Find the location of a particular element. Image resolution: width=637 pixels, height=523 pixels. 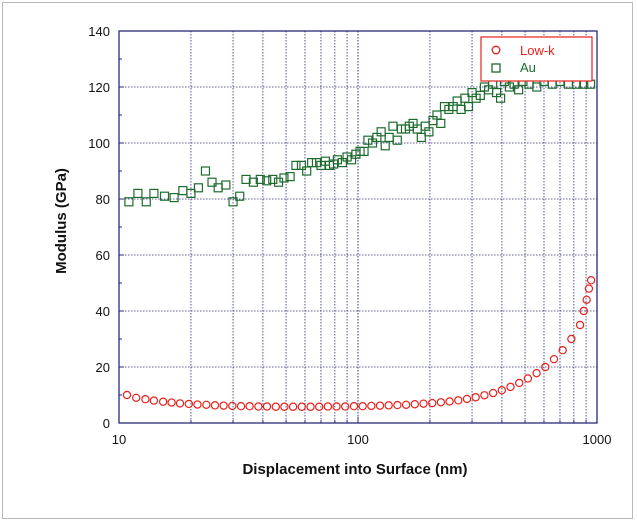

y-tick-label: 120 is located at coordinates (99, 87).